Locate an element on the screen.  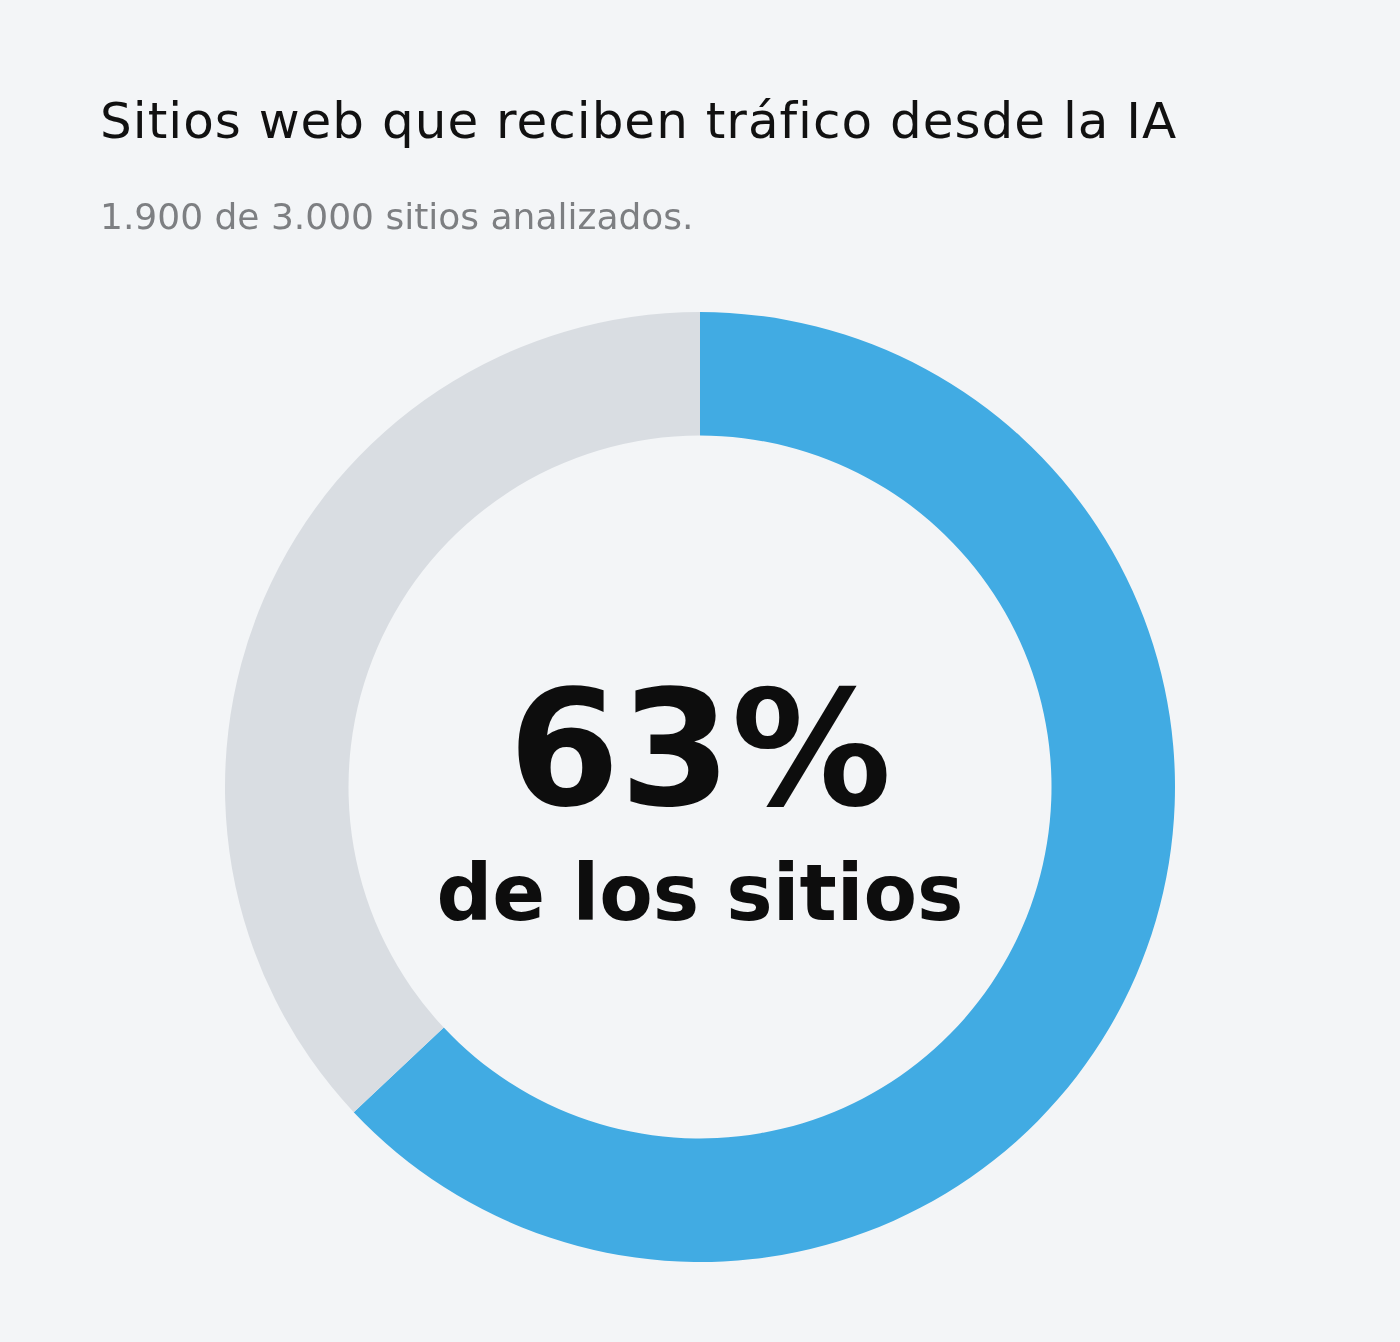
data-label: 63% is located at coordinates (700, 749).